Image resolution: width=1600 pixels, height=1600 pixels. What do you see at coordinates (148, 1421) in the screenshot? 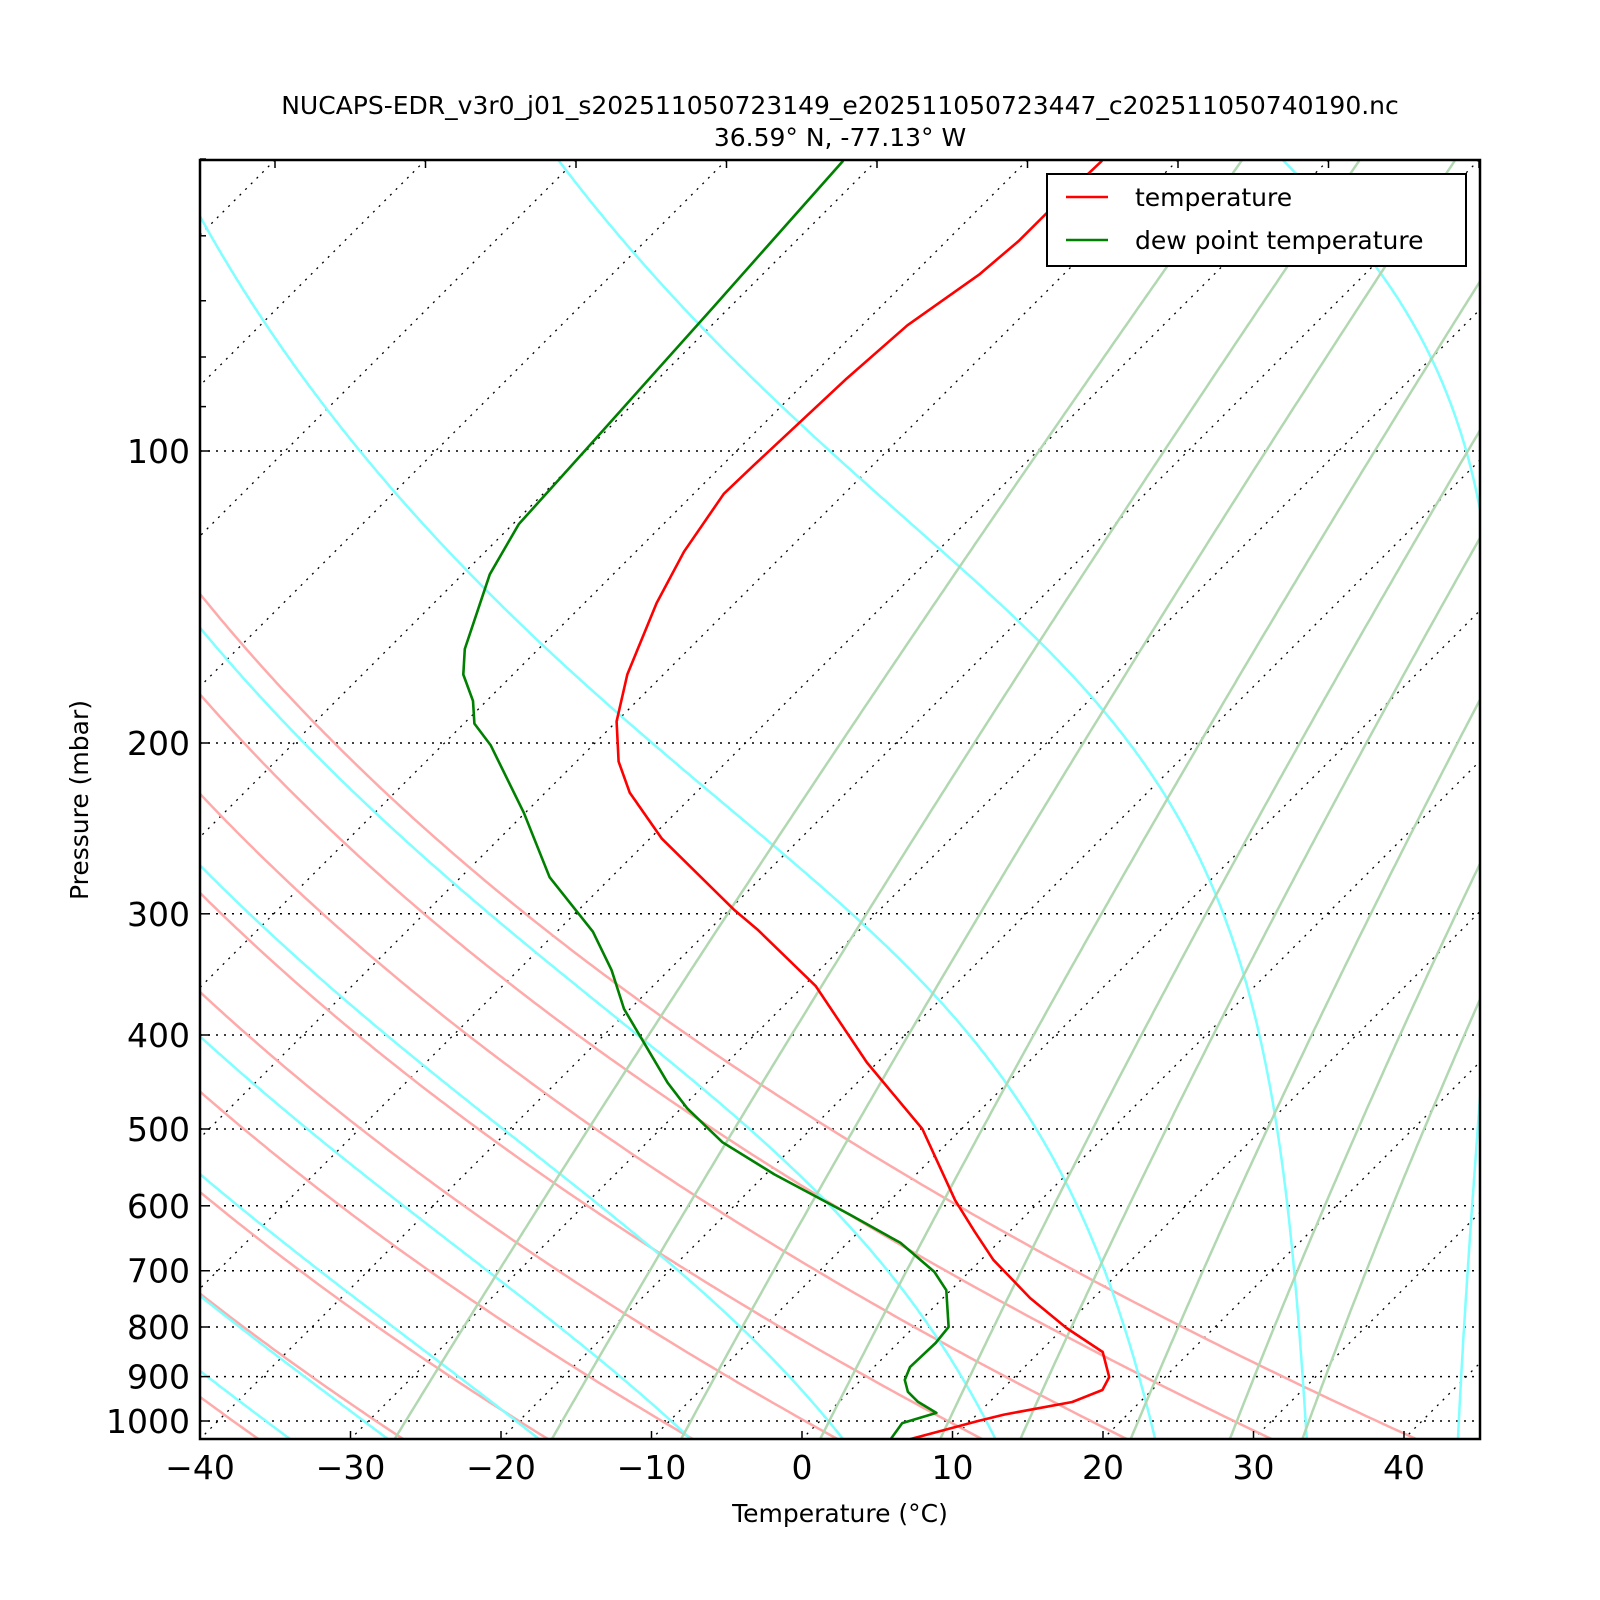
I see `y-tick-label: 1000` at bounding box center [148, 1421].